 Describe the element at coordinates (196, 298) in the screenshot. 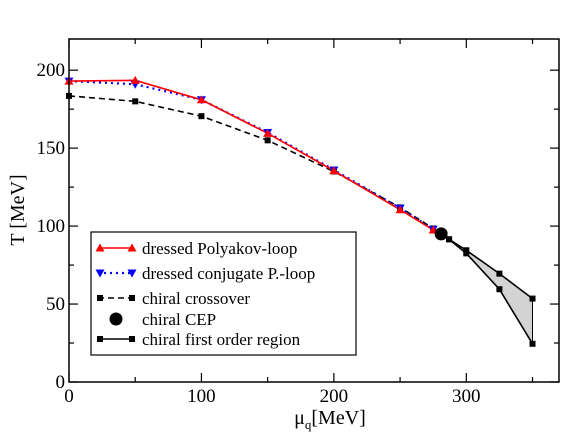

I see `legend-label-crossover: chiral crossover` at that location.